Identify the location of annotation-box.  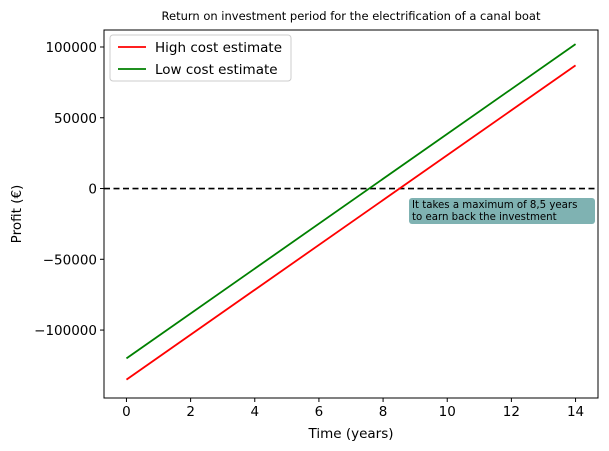
(502, 211).